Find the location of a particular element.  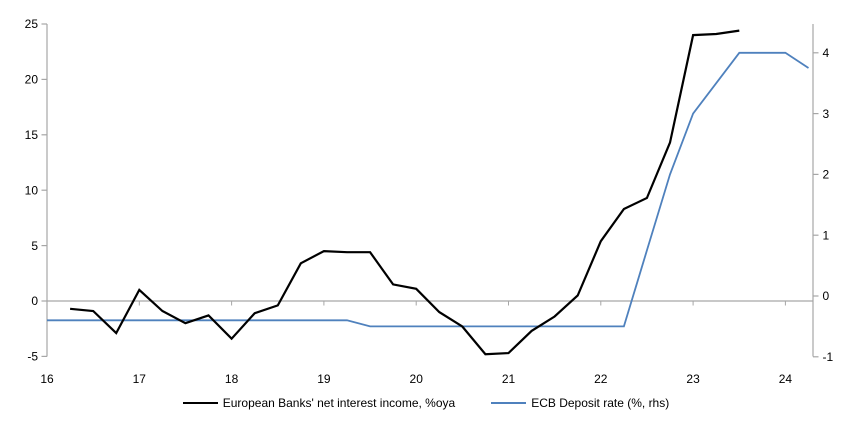

right-axis-tick-label: 2 is located at coordinates (826, 175).